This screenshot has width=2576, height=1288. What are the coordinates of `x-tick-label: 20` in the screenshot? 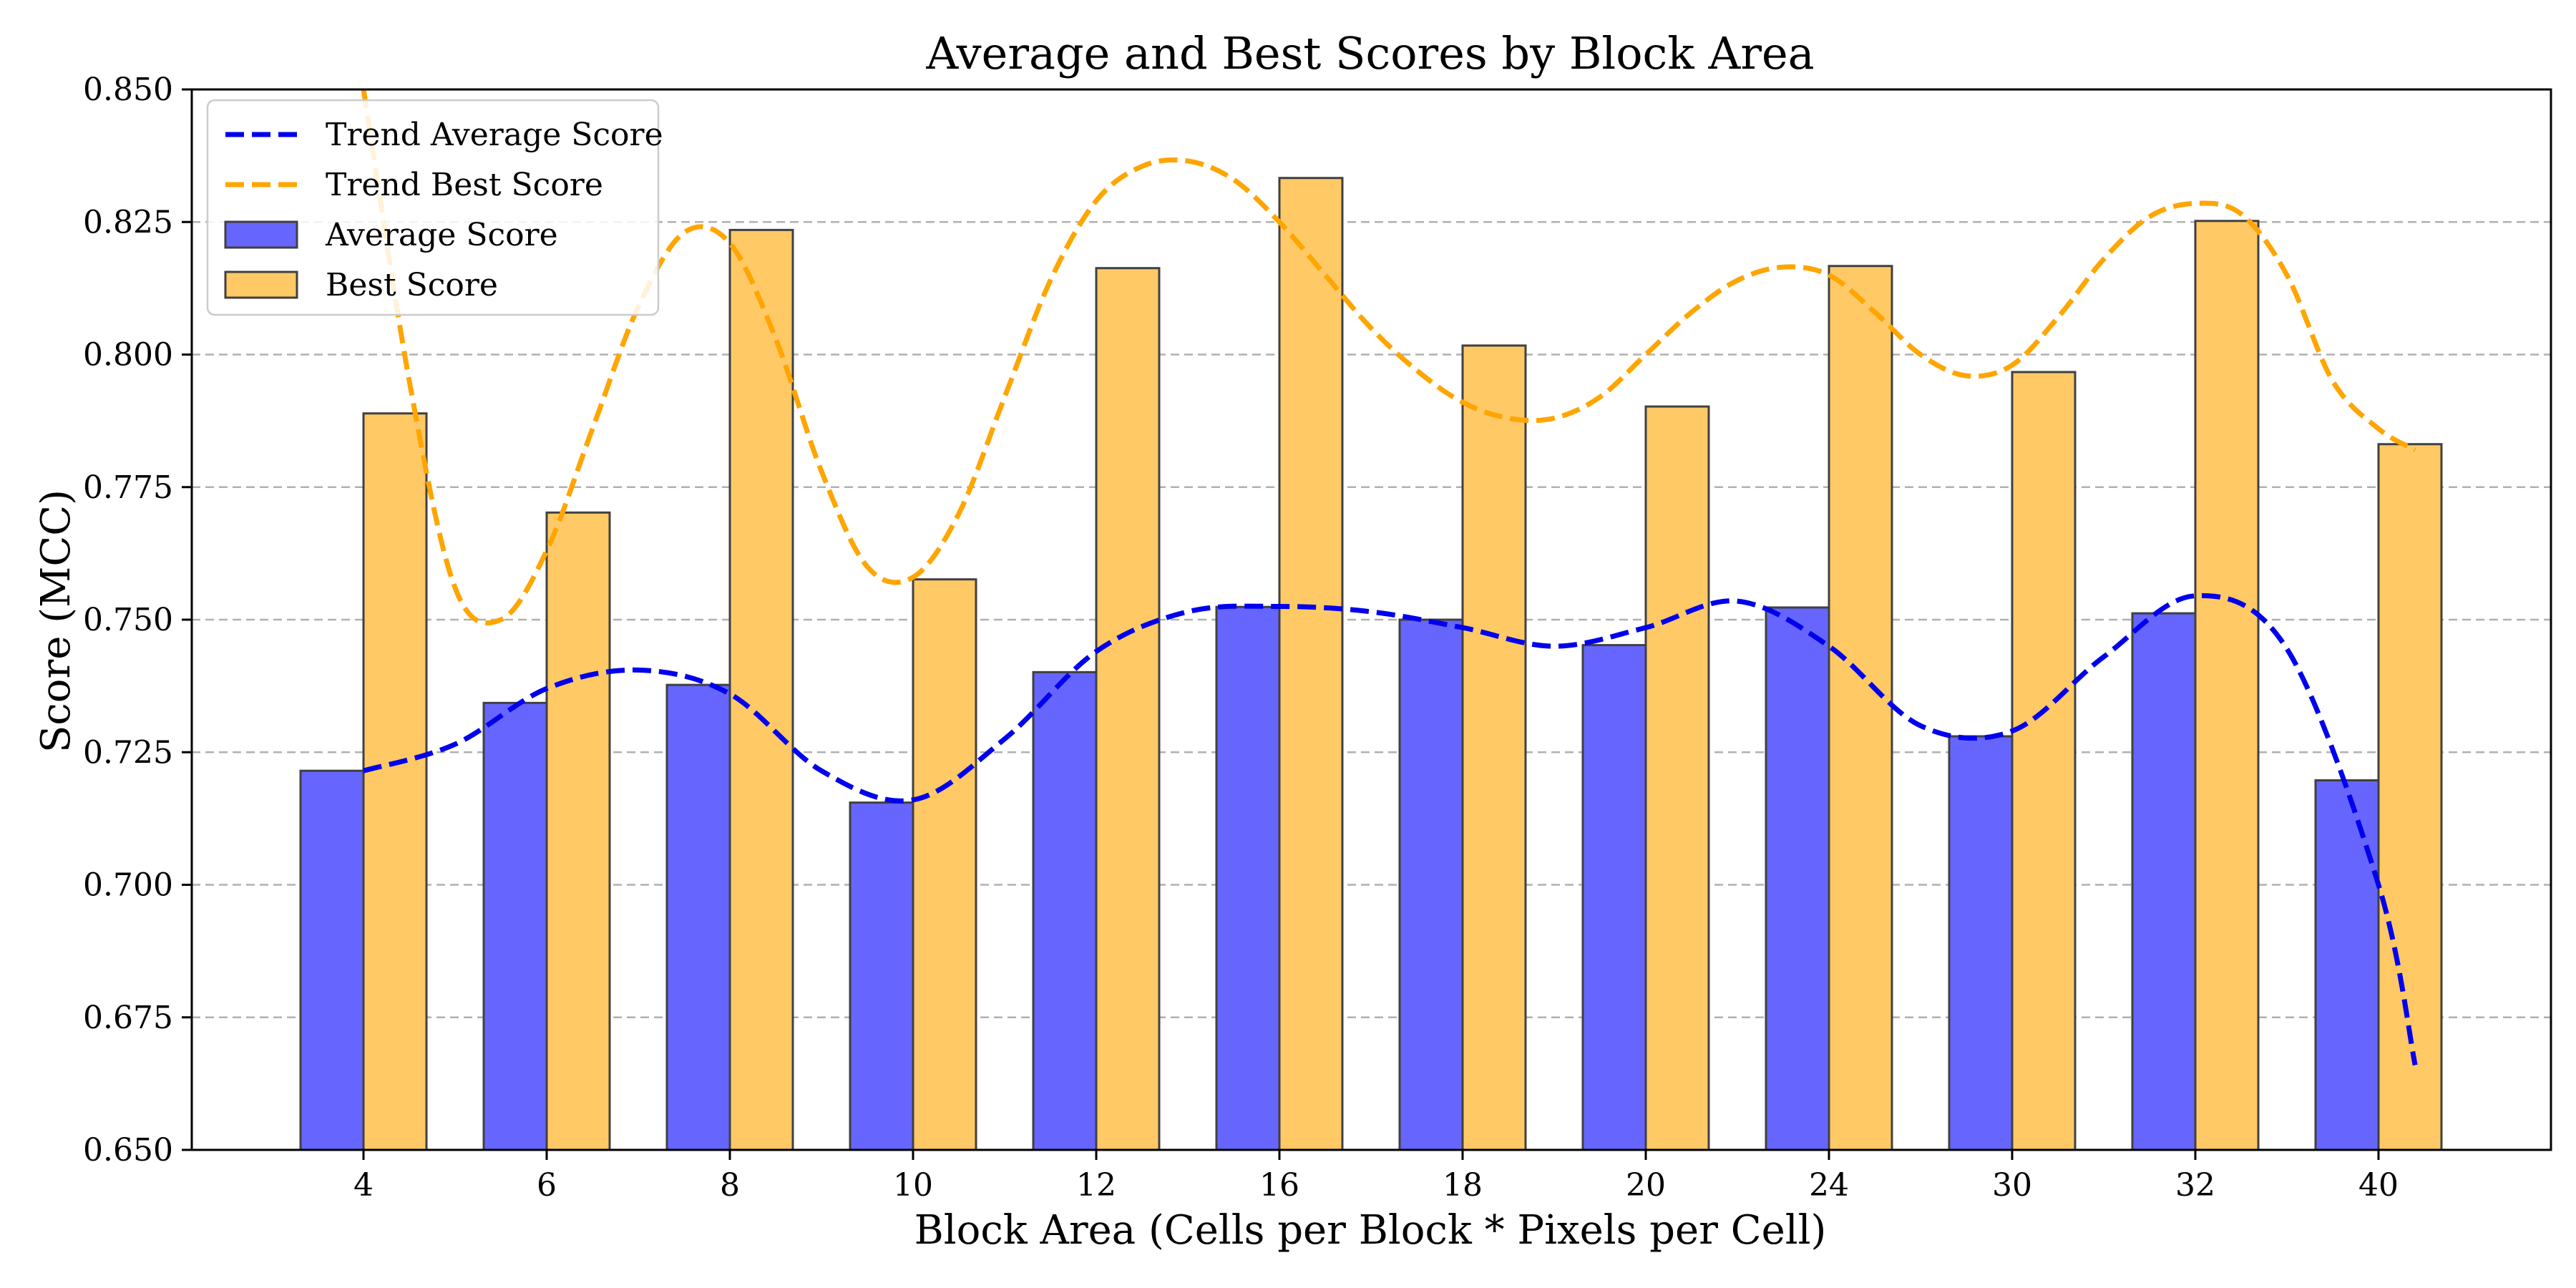 It's located at (1646, 1185).